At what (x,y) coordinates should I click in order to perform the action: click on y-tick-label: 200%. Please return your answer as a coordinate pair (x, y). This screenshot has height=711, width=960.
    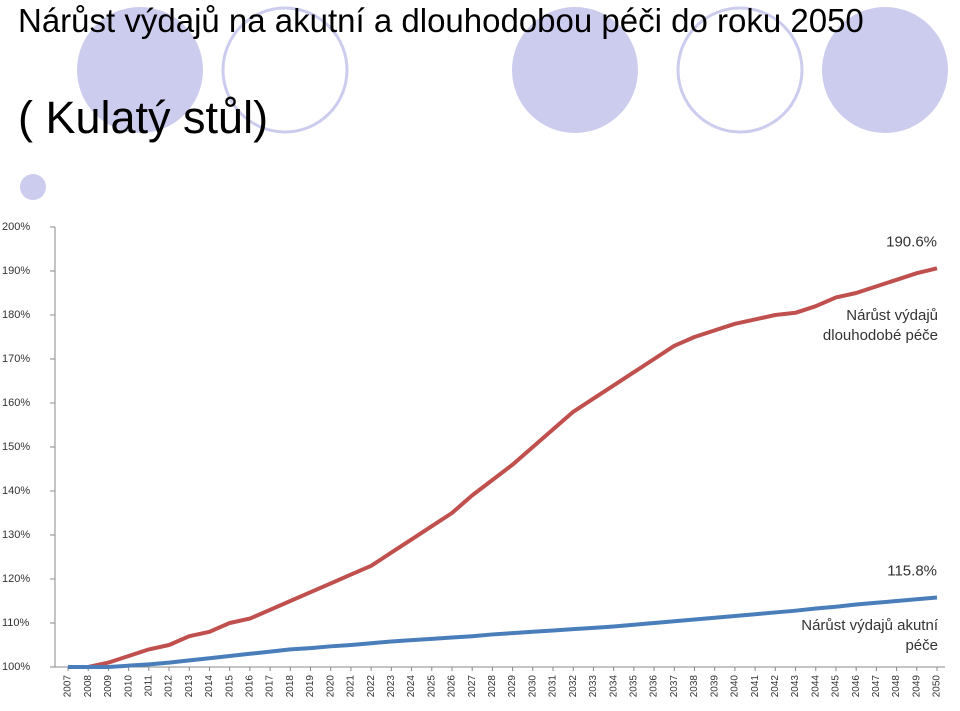
    Looking at the image, I should click on (16, 227).